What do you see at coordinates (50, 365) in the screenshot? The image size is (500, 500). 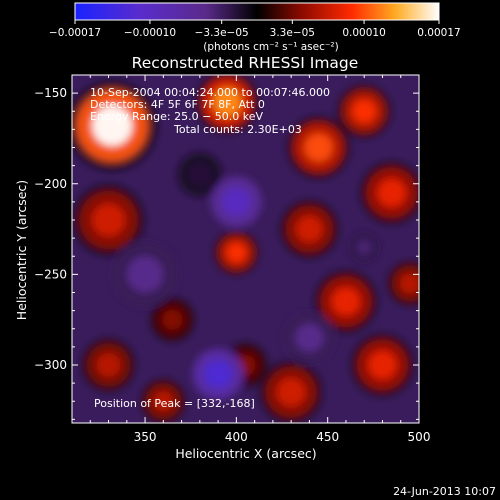 I see `y-tick-label: −300` at bounding box center [50, 365].